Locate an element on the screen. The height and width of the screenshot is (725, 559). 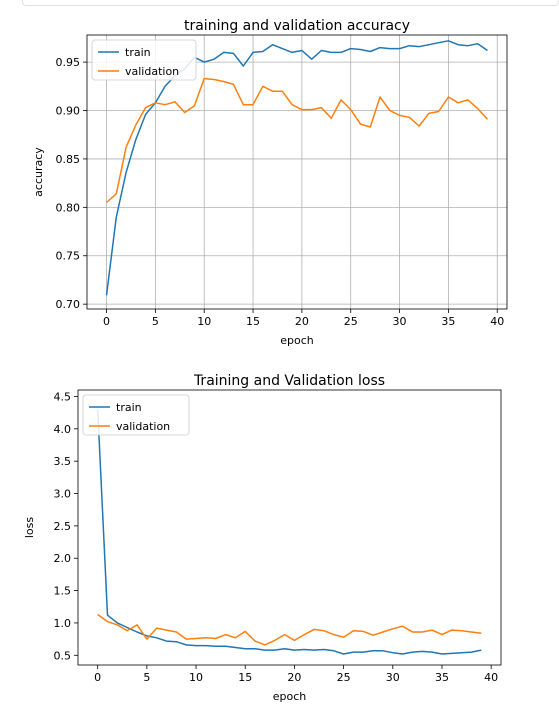
y-tick-label: 3.0 is located at coordinates (63, 494).